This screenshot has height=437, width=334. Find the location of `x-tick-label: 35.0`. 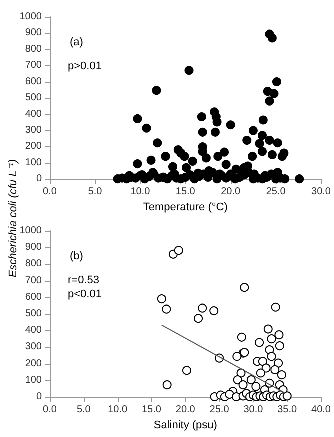

x-tick-label: 35.0 is located at coordinates (288, 410).